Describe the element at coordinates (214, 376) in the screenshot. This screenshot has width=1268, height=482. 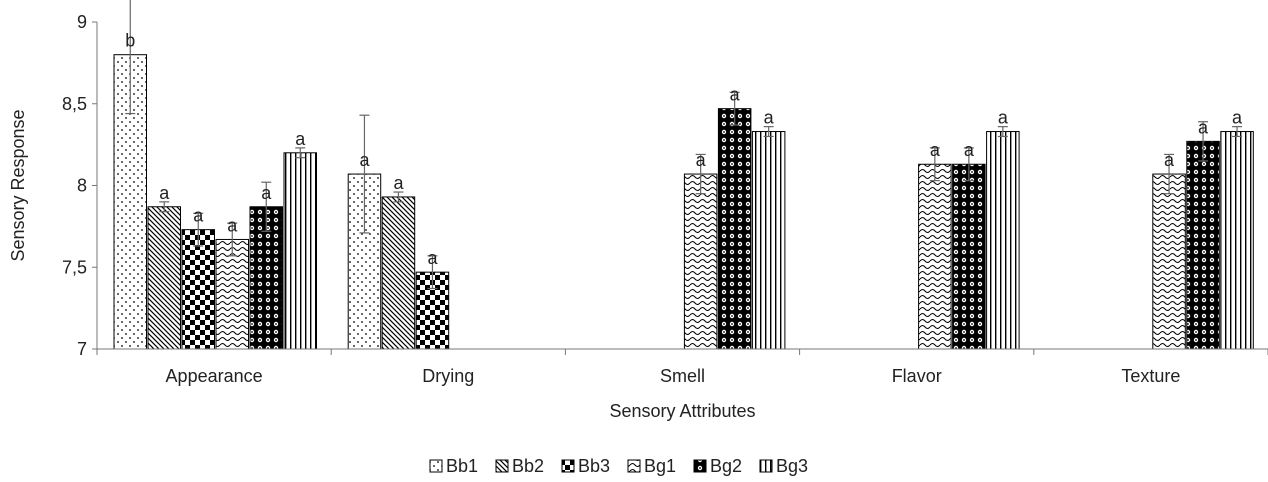
I see `x-category-label: Appearance` at that location.